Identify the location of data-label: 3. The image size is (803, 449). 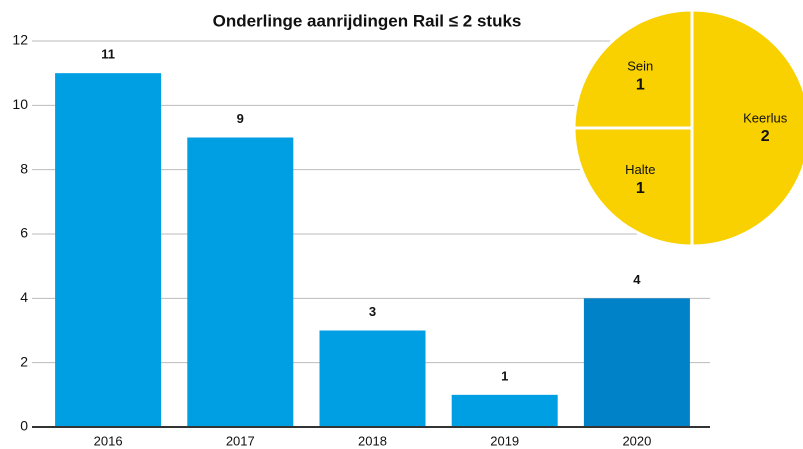
(372, 311).